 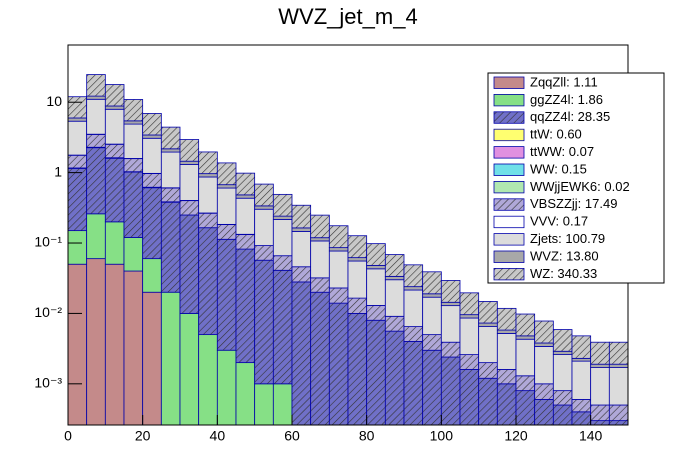 I want to click on y-tick-label: 10, so click(x=54, y=101).